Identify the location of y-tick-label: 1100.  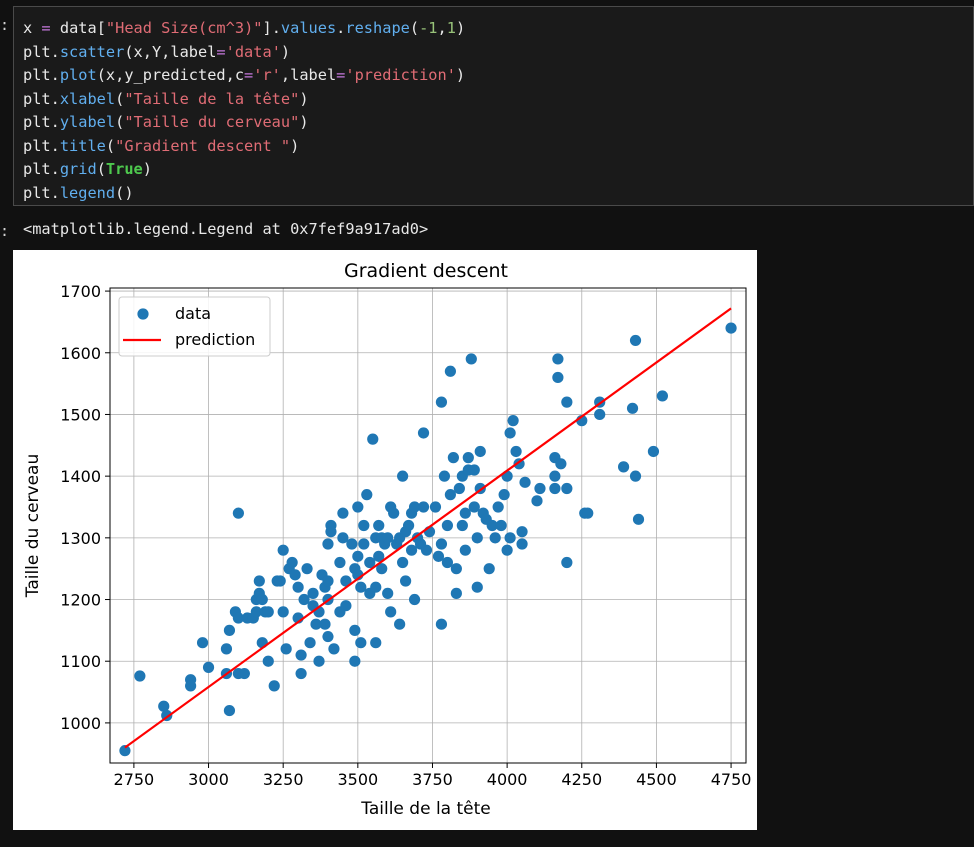
(80, 661).